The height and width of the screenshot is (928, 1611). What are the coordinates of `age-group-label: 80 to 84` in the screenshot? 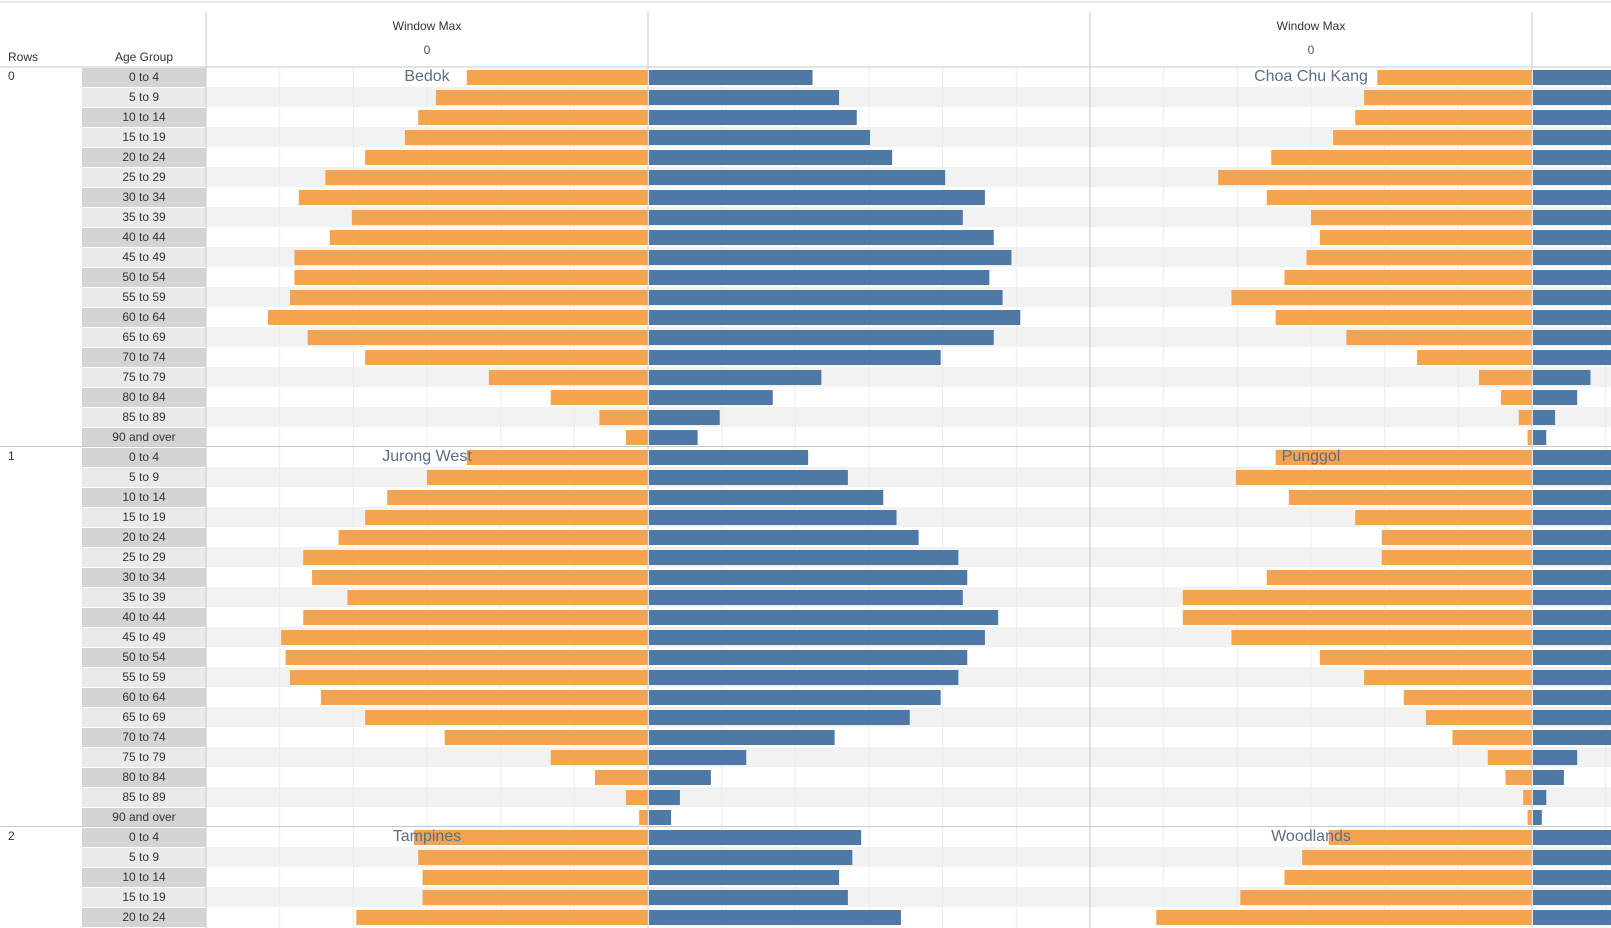 It's located at (144, 777).